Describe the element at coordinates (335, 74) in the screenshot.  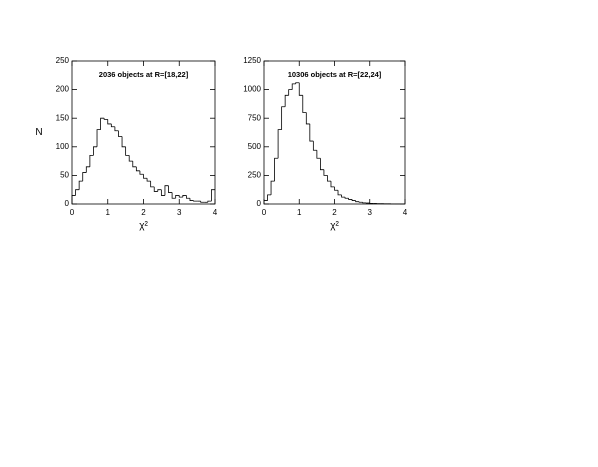
I see `chart-title: 10306 objects at R=[22,24]` at that location.